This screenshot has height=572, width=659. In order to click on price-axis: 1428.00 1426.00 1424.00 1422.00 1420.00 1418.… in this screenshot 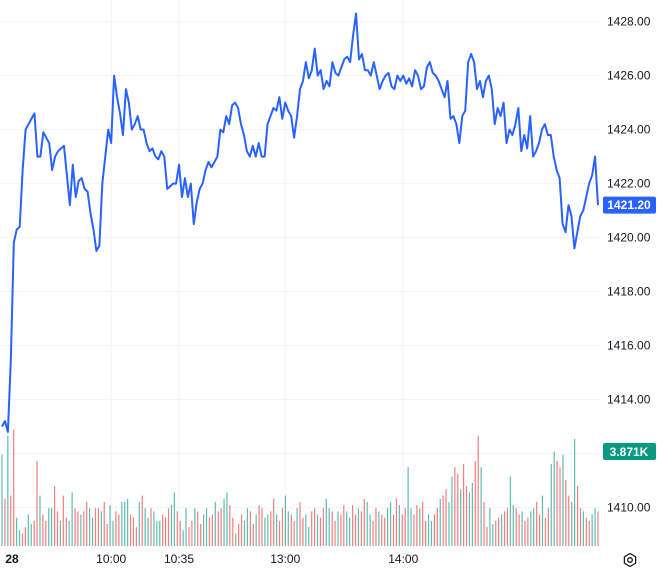, I will do `click(629, 265)`.